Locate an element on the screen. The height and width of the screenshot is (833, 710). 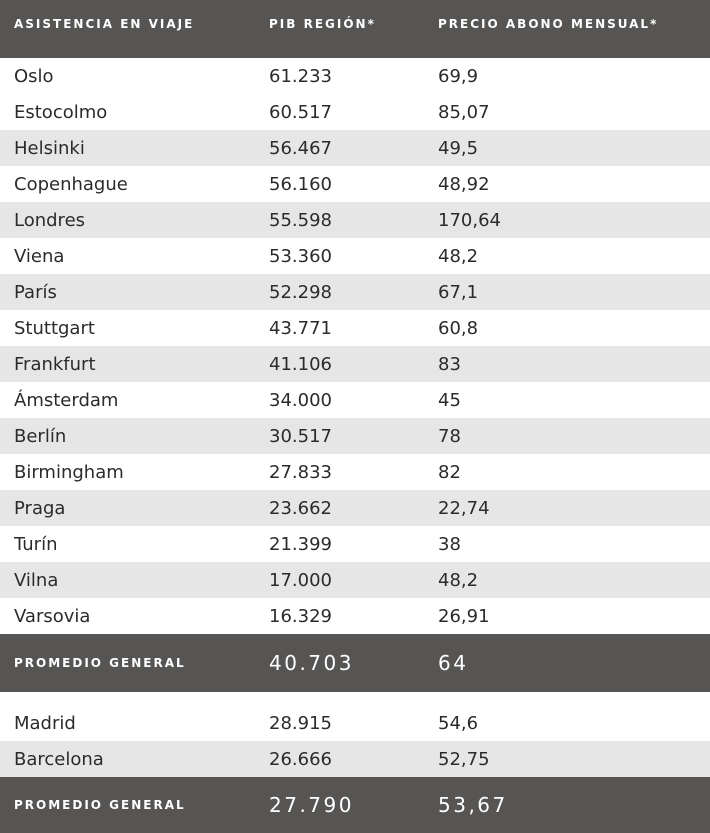
table-row: Turín 21.399 38 is located at coordinates (355, 544).